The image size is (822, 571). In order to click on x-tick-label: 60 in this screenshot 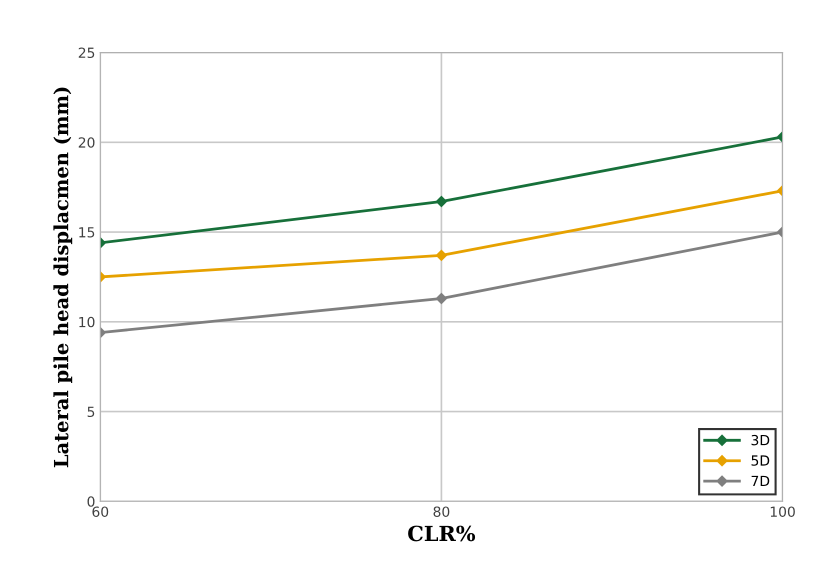, I will do `click(100, 511)`.